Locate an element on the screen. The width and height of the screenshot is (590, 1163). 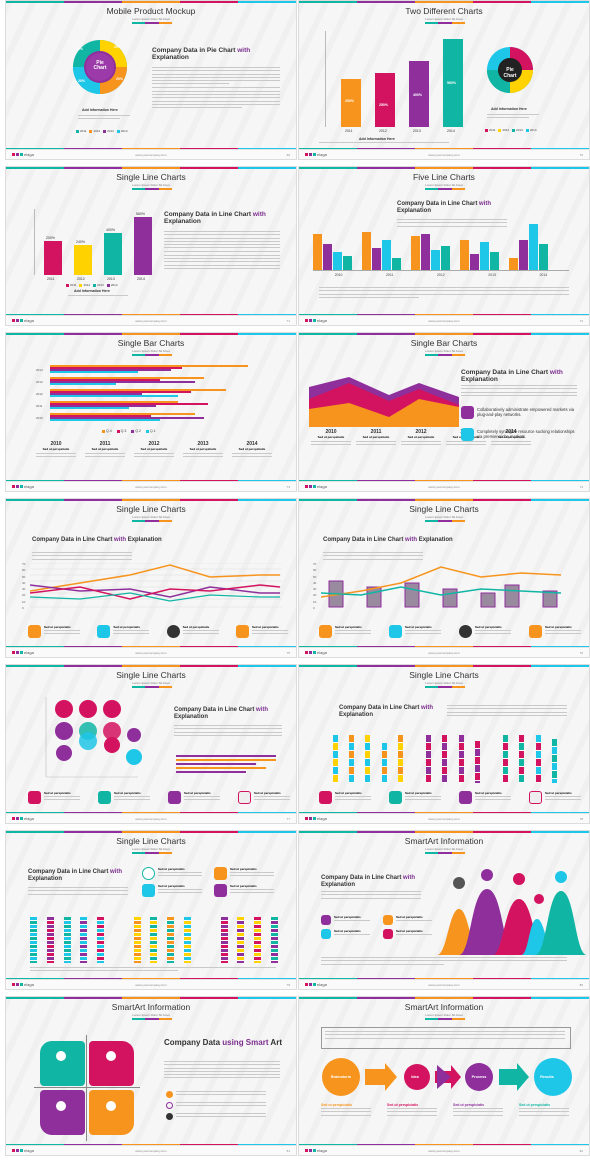
page-number: 72 is located at coordinates (581, 320).